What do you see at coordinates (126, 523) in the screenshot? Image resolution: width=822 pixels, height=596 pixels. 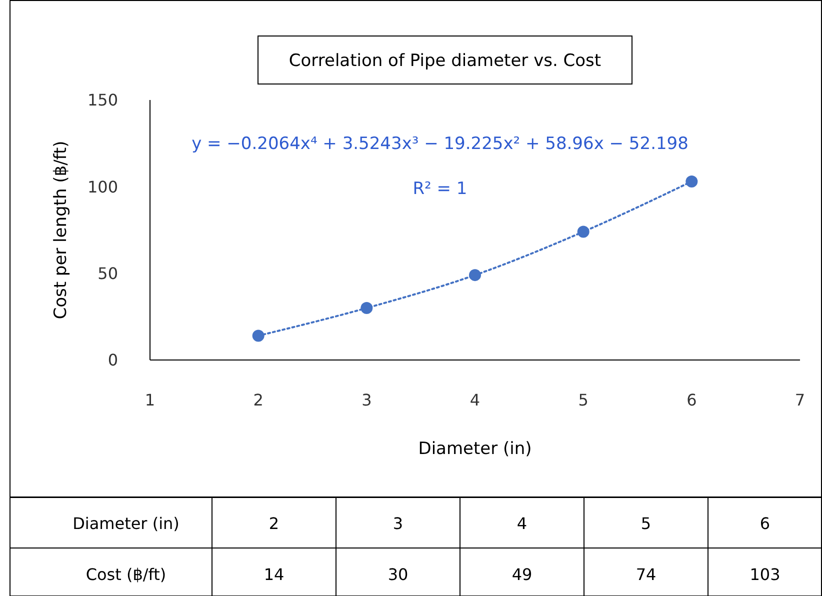 I see `text: Diameter (in)` at bounding box center [126, 523].